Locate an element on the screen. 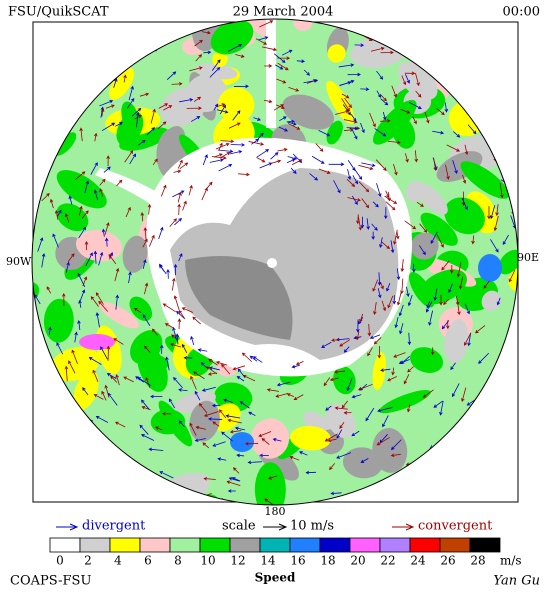 The height and width of the screenshot is (604, 550). colorbar-tick-label: 2 is located at coordinates (88, 561).